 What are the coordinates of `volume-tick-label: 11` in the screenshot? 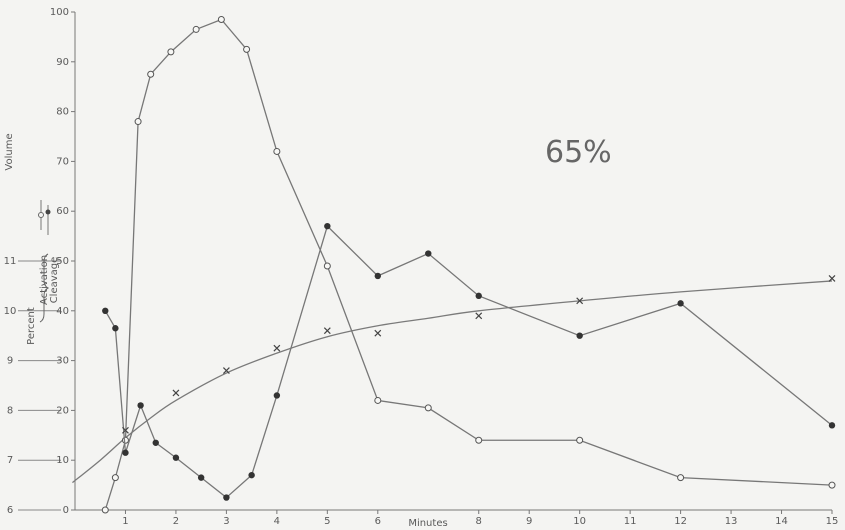 It's located at (10, 261).